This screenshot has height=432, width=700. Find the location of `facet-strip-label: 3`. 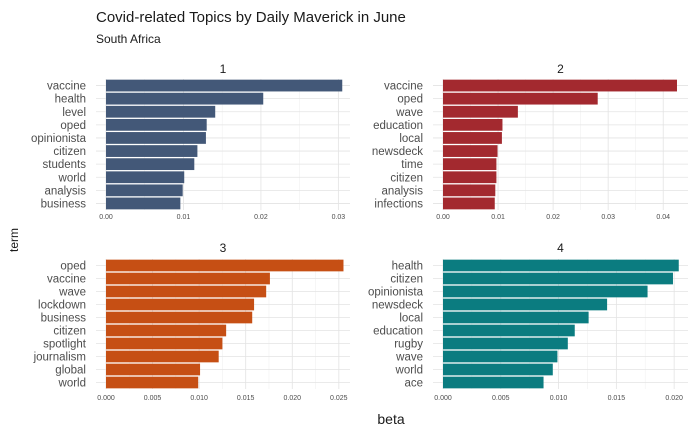

facet-strip-label: 3 is located at coordinates (223, 248).